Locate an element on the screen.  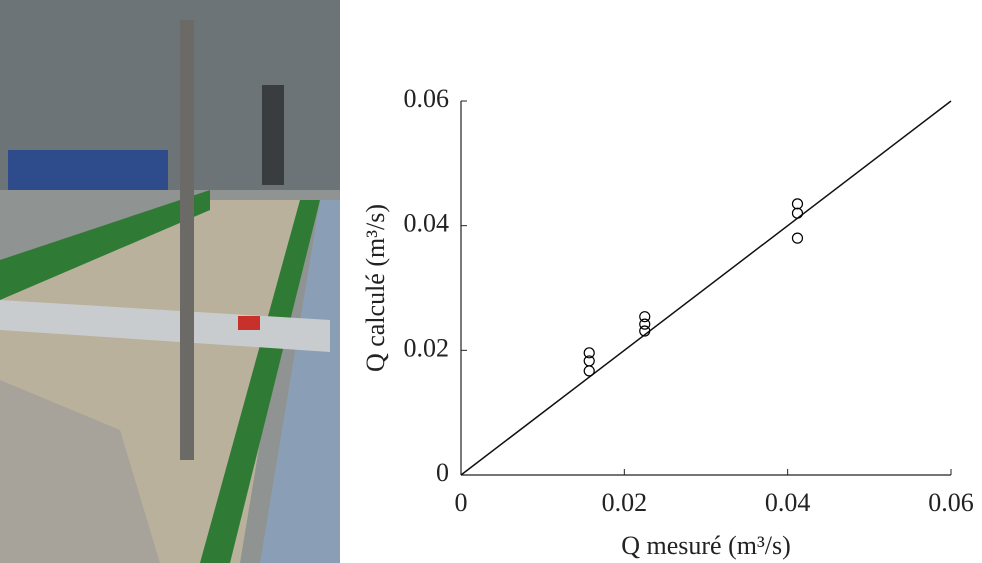
y-tick-label: 0.06 is located at coordinates (427, 98).